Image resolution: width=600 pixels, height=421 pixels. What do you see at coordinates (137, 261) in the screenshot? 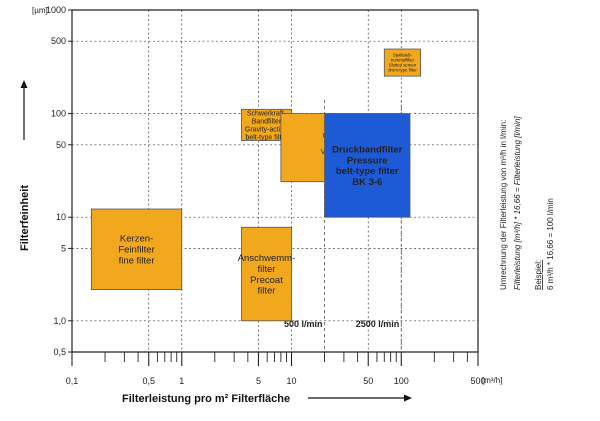
I see `region-label-candle-2: fine filter` at bounding box center [137, 261].